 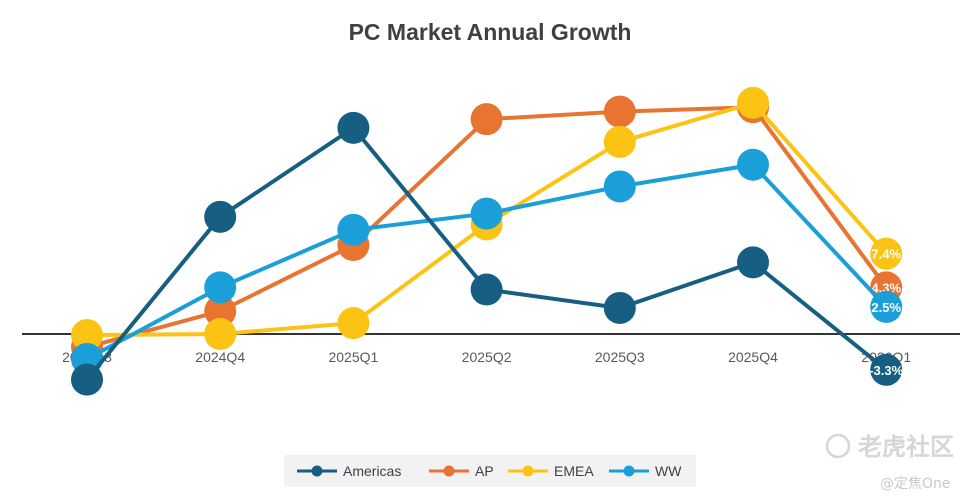 I want to click on x-tick-label: 2025Q4, so click(x=753, y=357).